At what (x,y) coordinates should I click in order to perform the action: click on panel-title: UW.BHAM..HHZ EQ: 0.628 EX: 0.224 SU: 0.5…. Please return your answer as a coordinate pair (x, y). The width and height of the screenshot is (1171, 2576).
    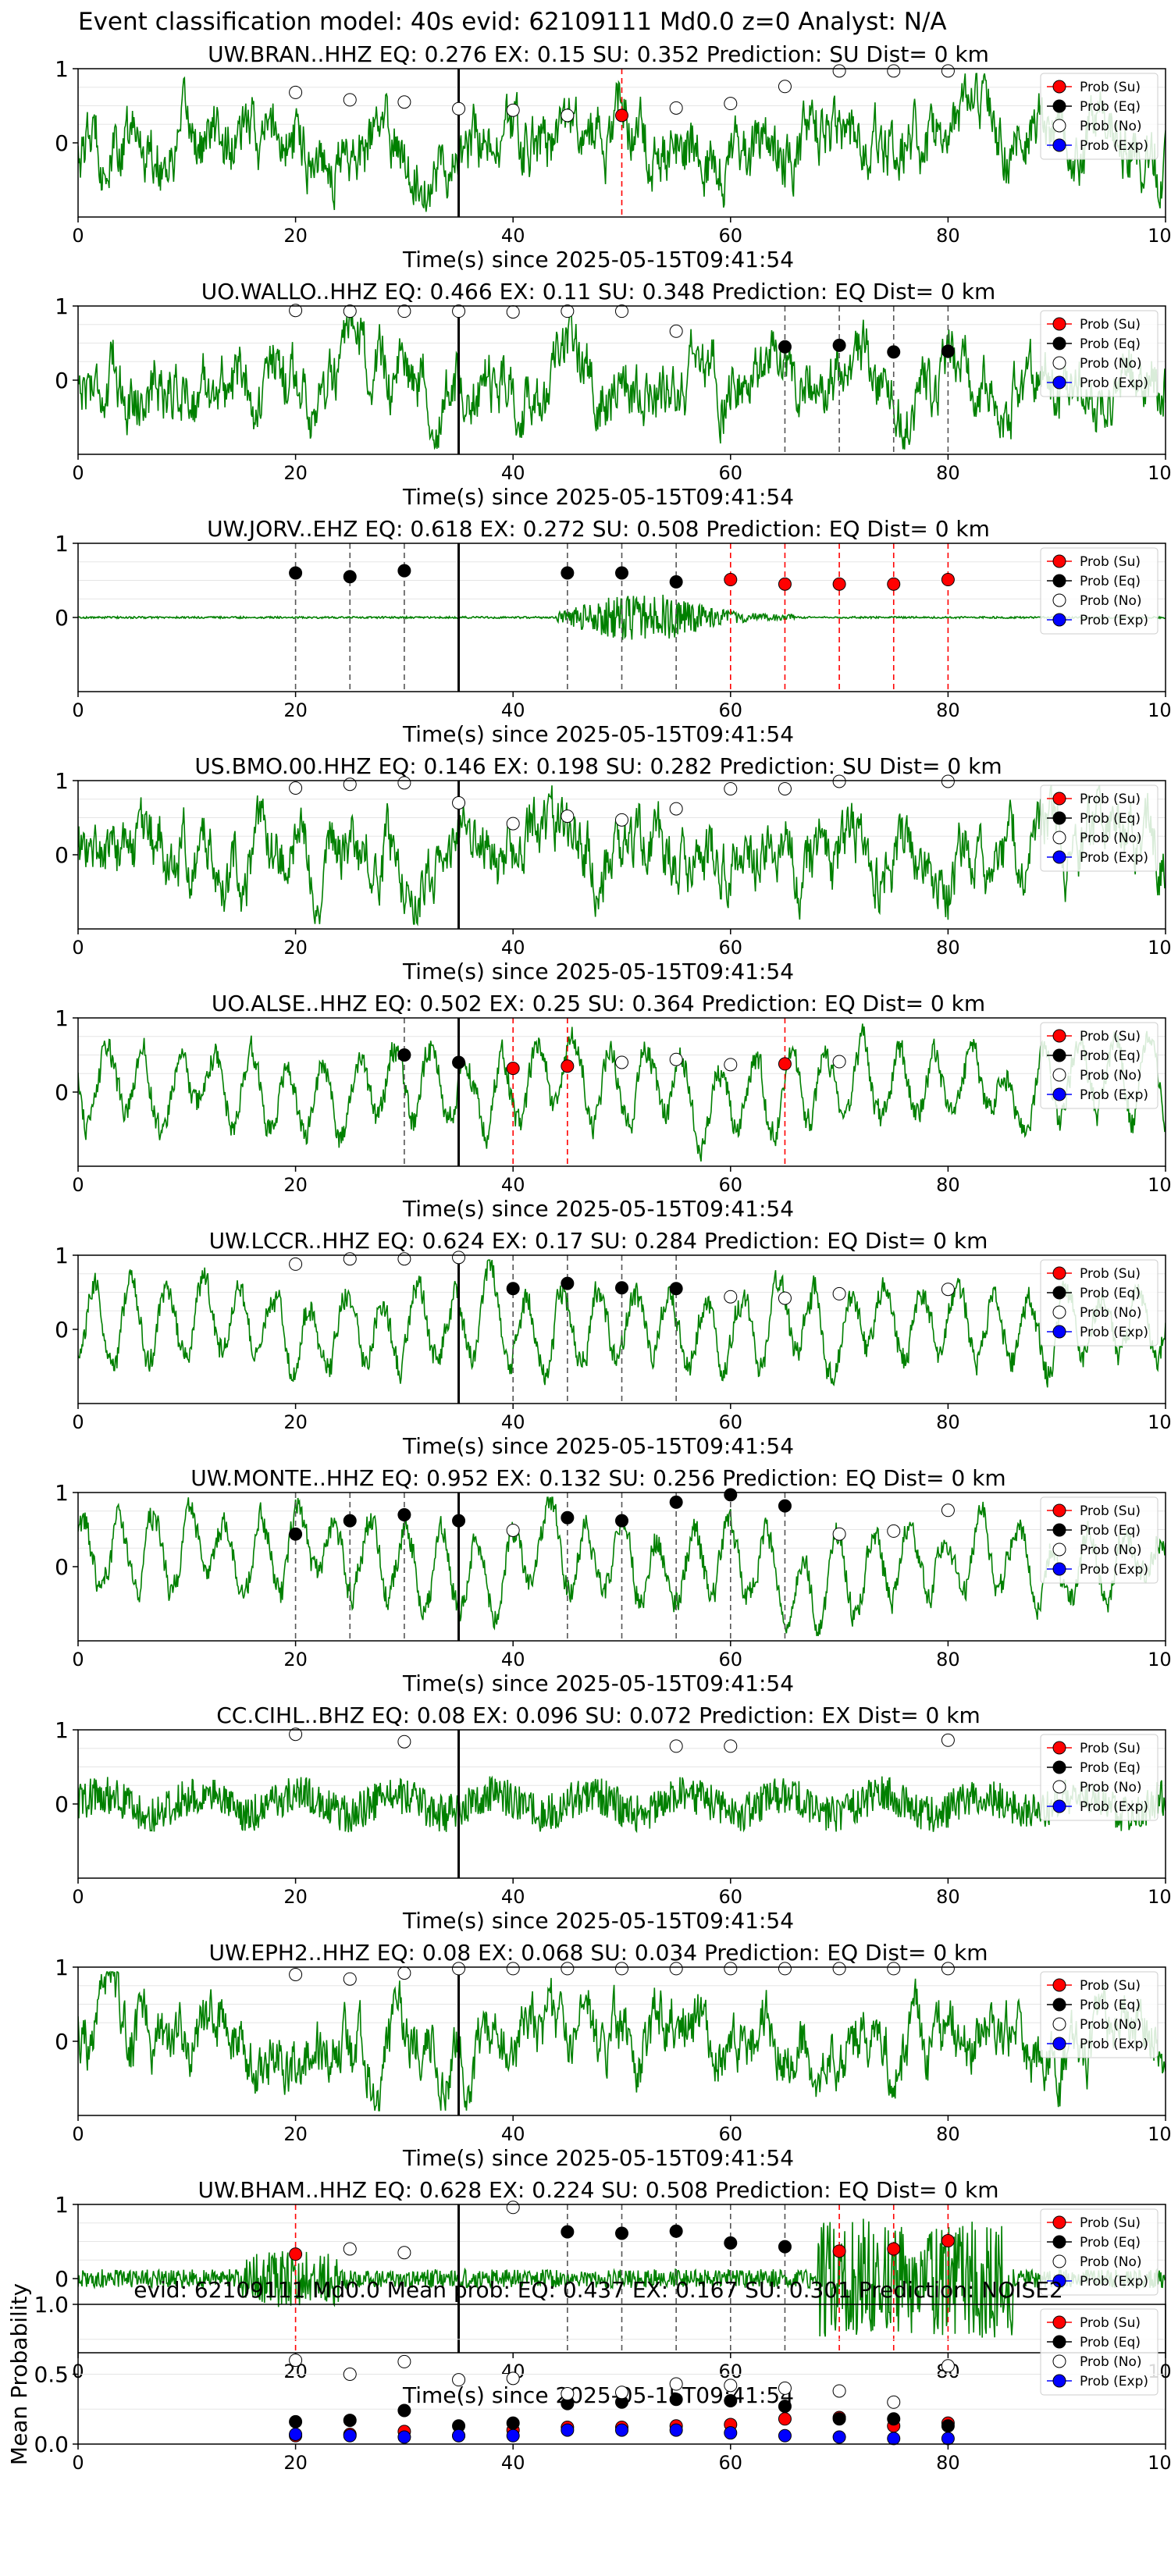
    Looking at the image, I should click on (598, 2190).